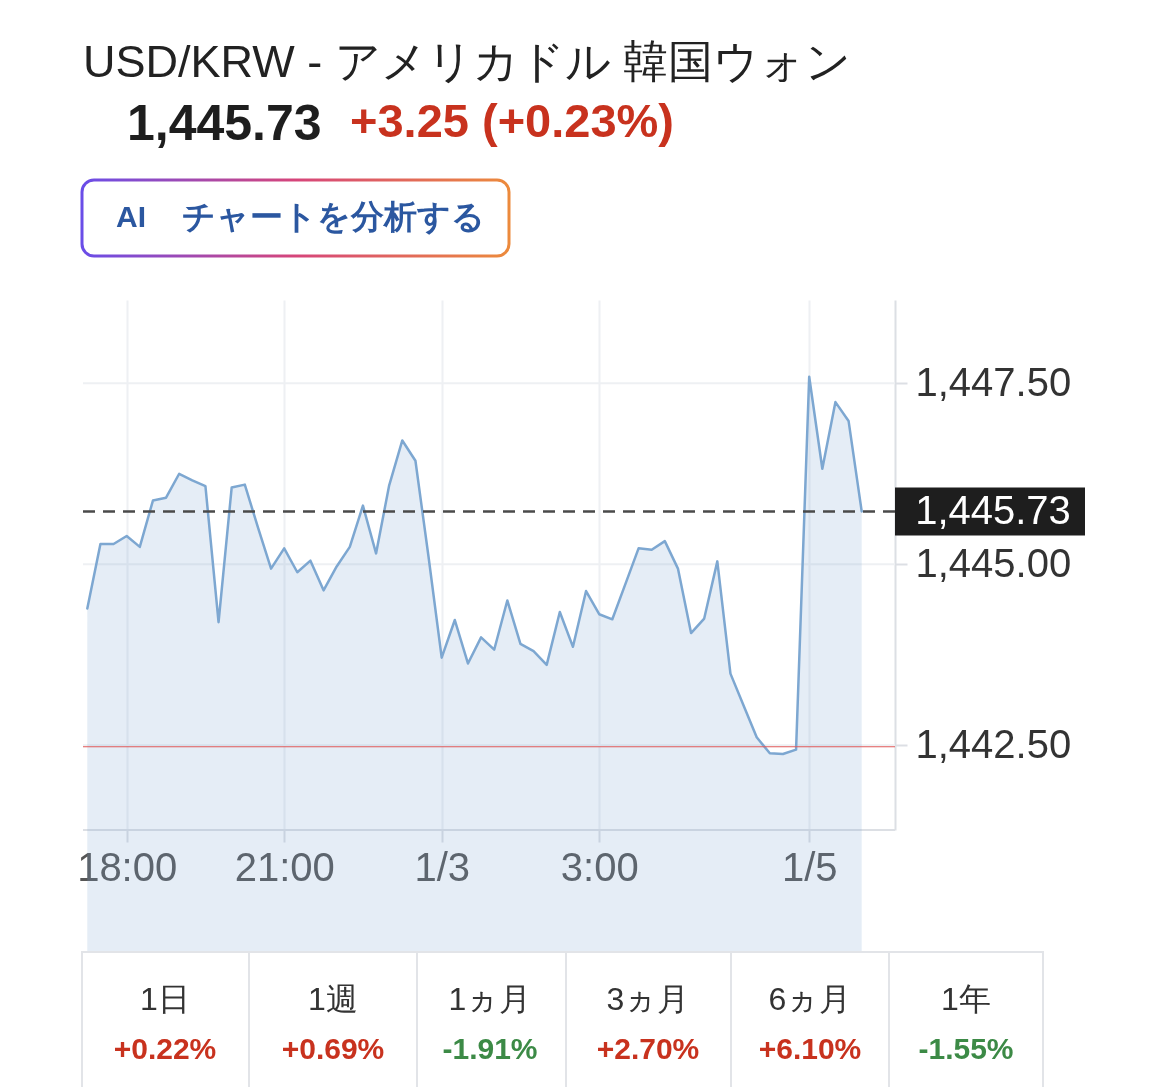  Describe the element at coordinates (165, 1048) in the screenshot. I see `text: +0.22%` at that location.